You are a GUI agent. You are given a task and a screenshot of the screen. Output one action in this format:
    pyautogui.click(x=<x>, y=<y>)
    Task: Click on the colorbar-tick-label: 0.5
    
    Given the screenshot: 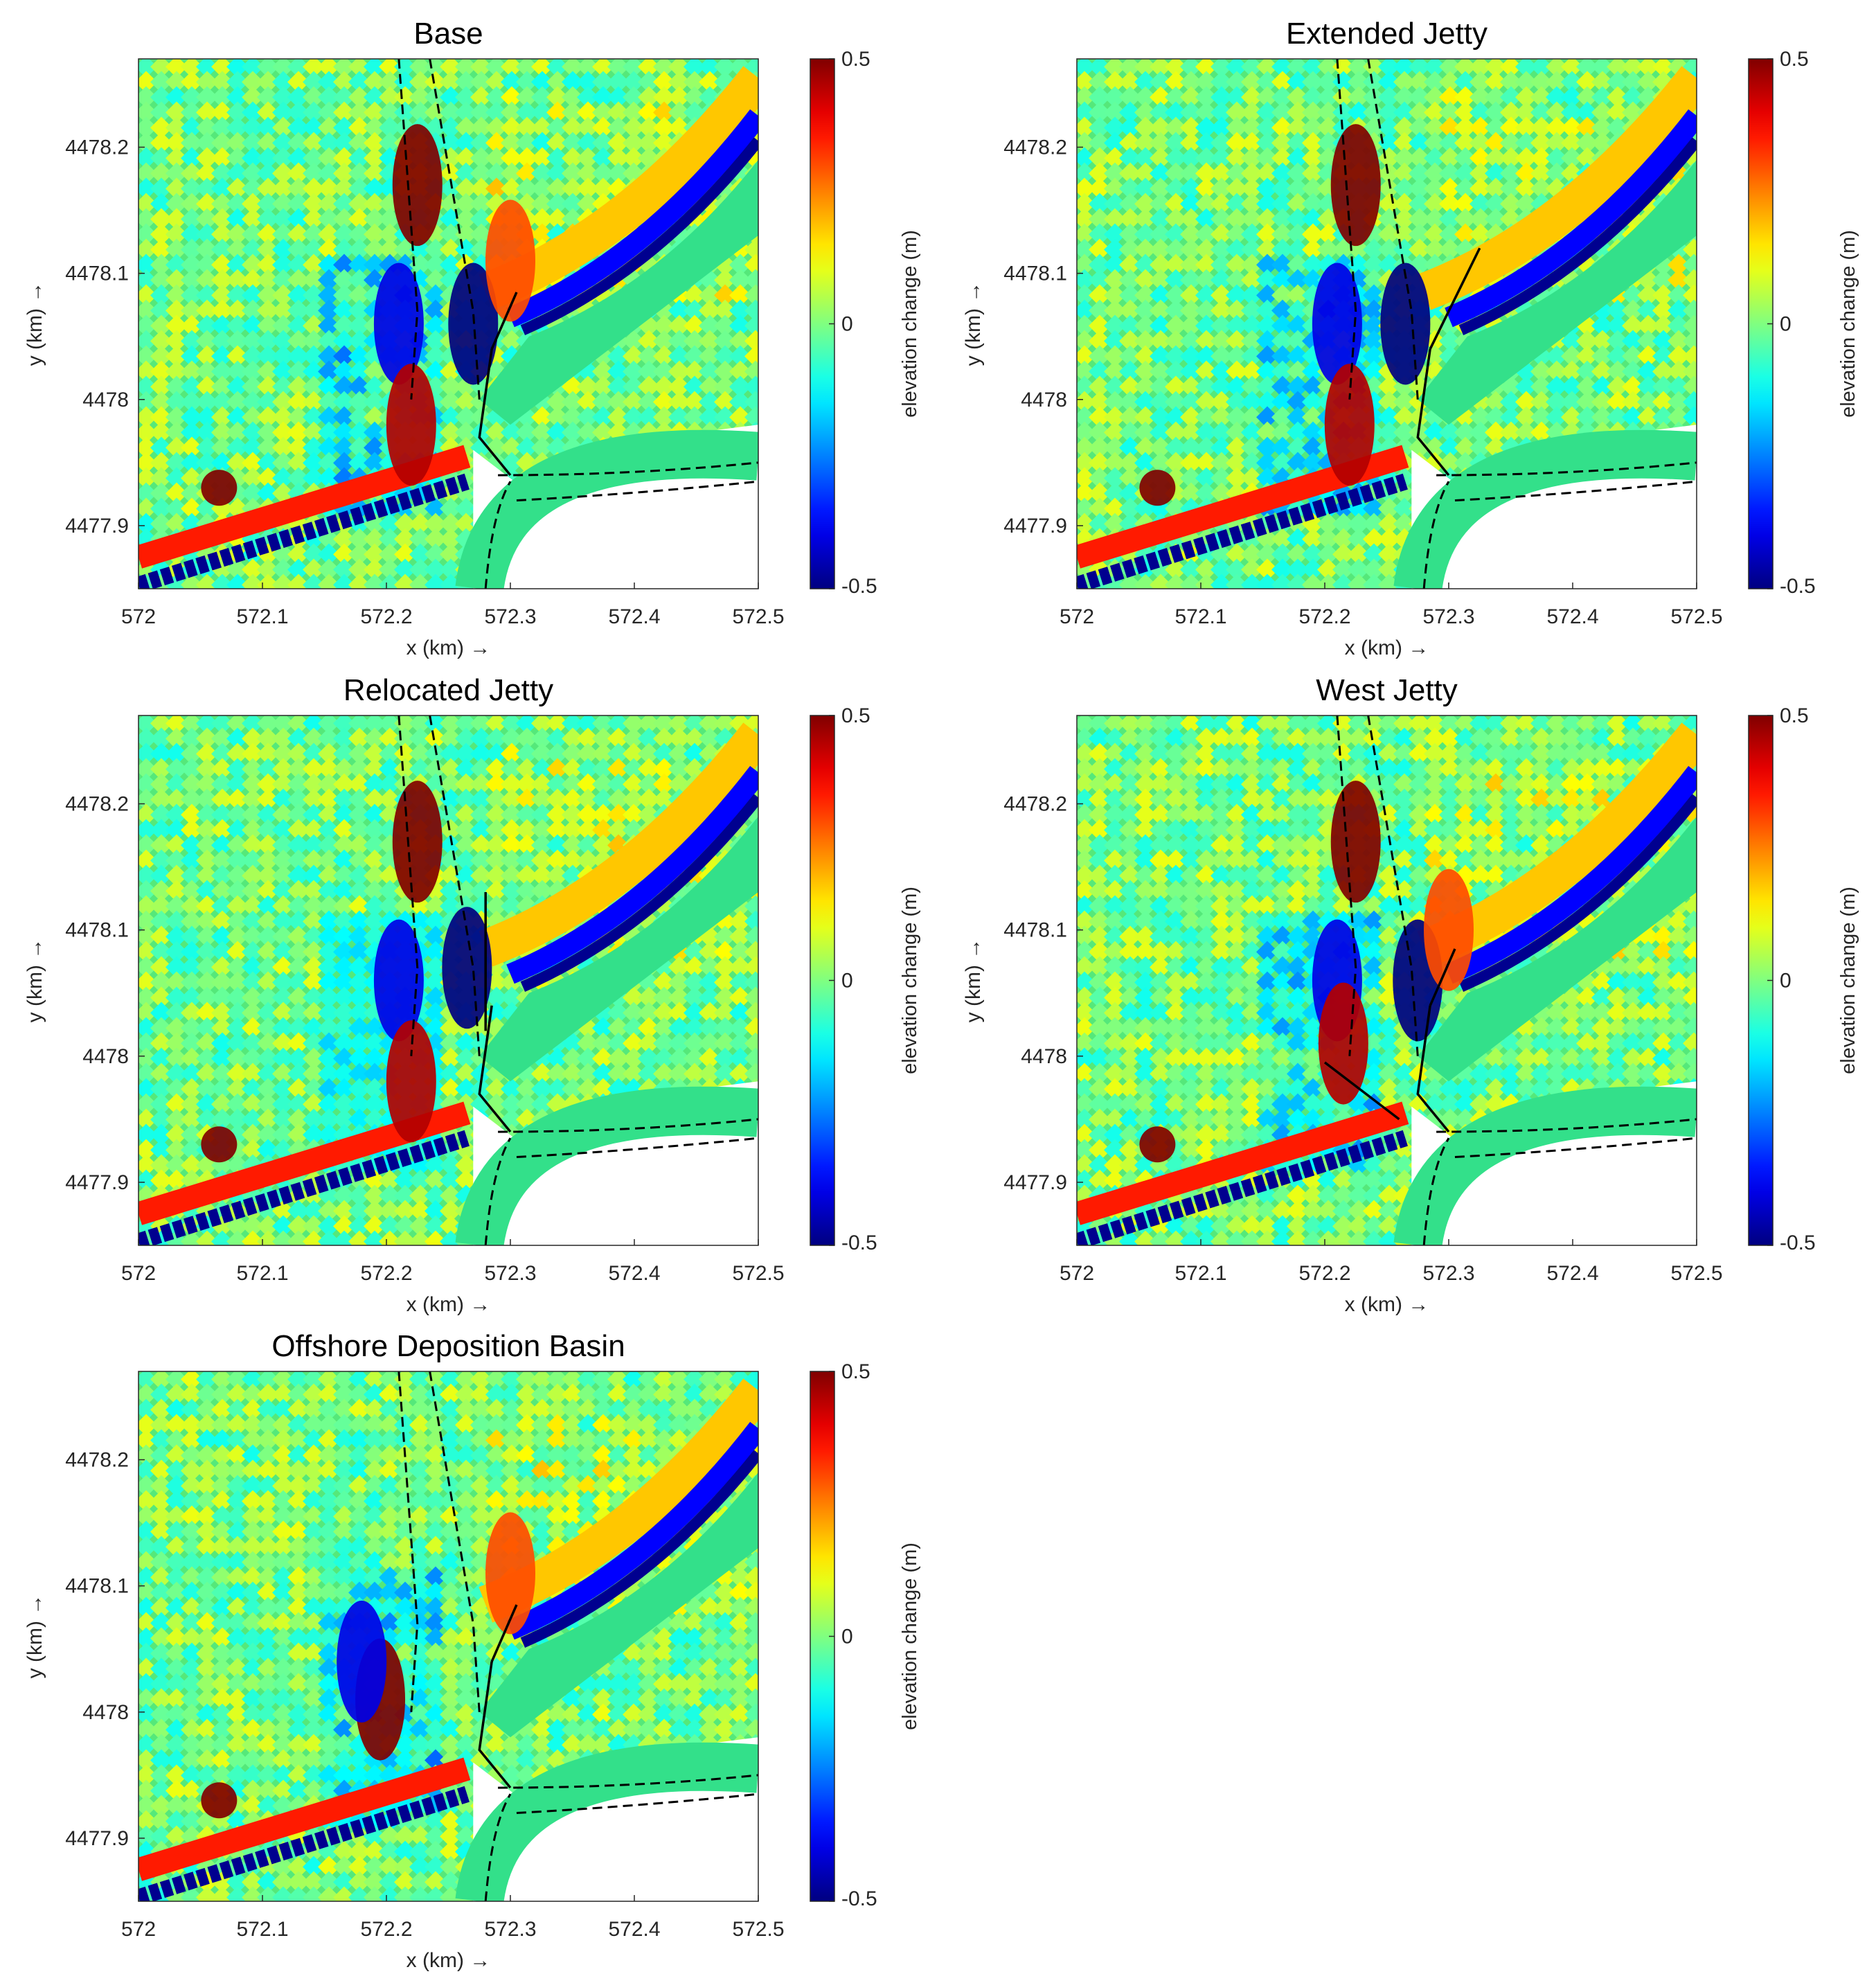 What is the action you would take?
    pyautogui.click(x=855, y=715)
    